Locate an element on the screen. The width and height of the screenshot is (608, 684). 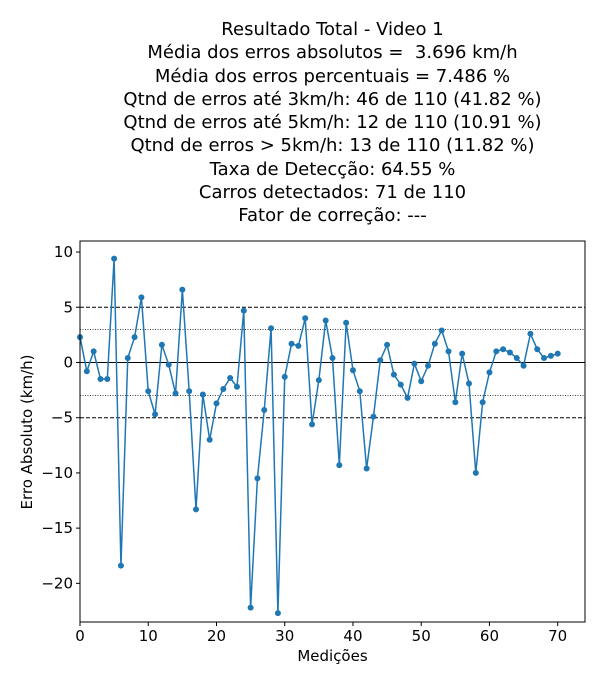
x-tick-label: 50 is located at coordinates (421, 636).